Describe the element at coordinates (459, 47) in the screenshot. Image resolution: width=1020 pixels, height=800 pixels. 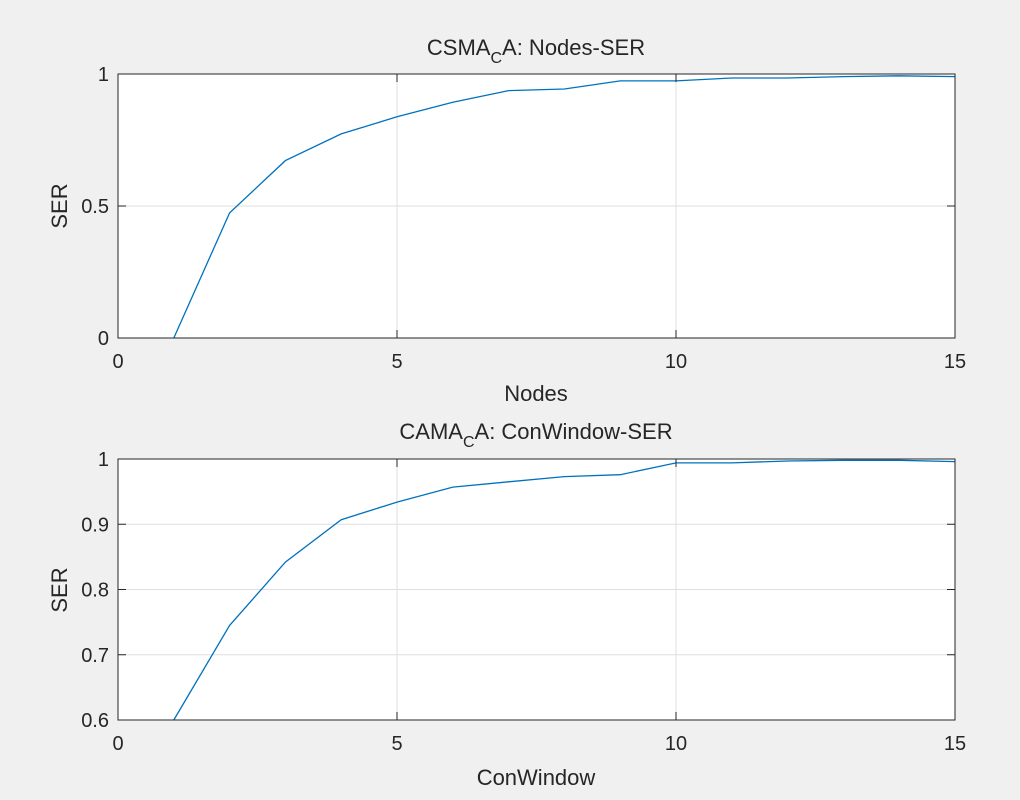
I see `title-main: CSMA` at that location.